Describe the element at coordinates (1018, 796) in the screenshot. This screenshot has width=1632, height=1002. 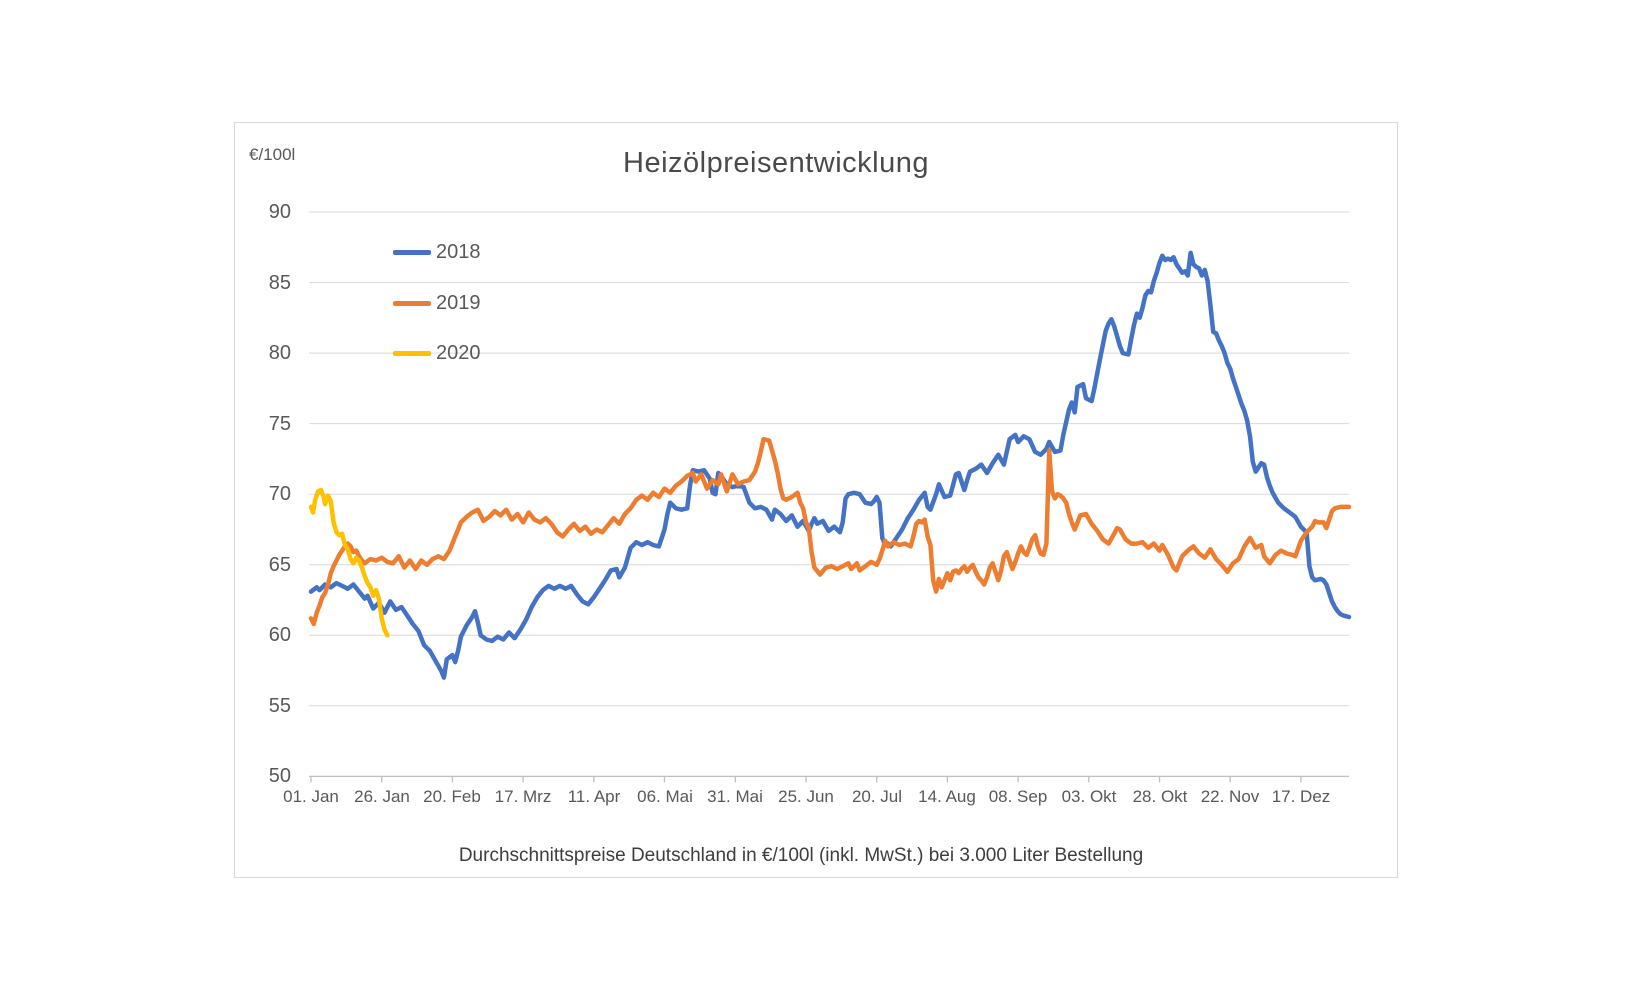
I see `x-tick-label: 08. Sep` at that location.